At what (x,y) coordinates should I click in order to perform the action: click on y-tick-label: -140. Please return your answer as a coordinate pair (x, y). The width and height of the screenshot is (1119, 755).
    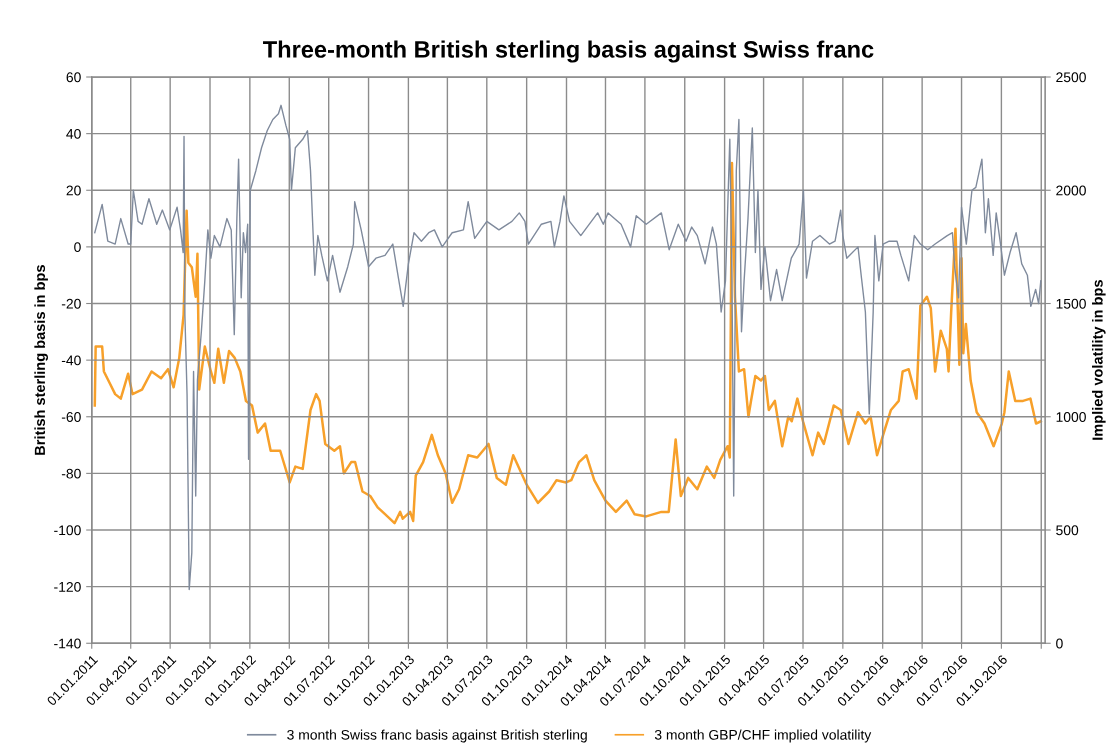
    Looking at the image, I should click on (67, 643).